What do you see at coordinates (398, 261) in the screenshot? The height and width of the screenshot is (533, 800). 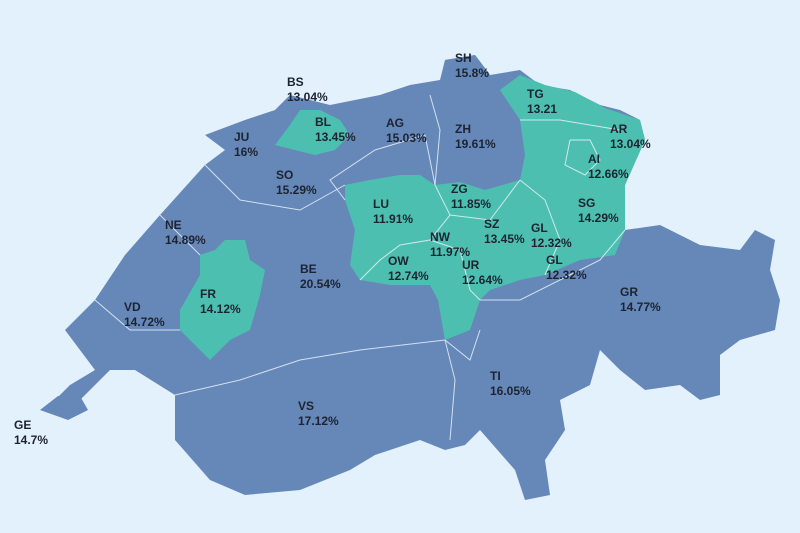 I see `region-code: OW` at bounding box center [398, 261].